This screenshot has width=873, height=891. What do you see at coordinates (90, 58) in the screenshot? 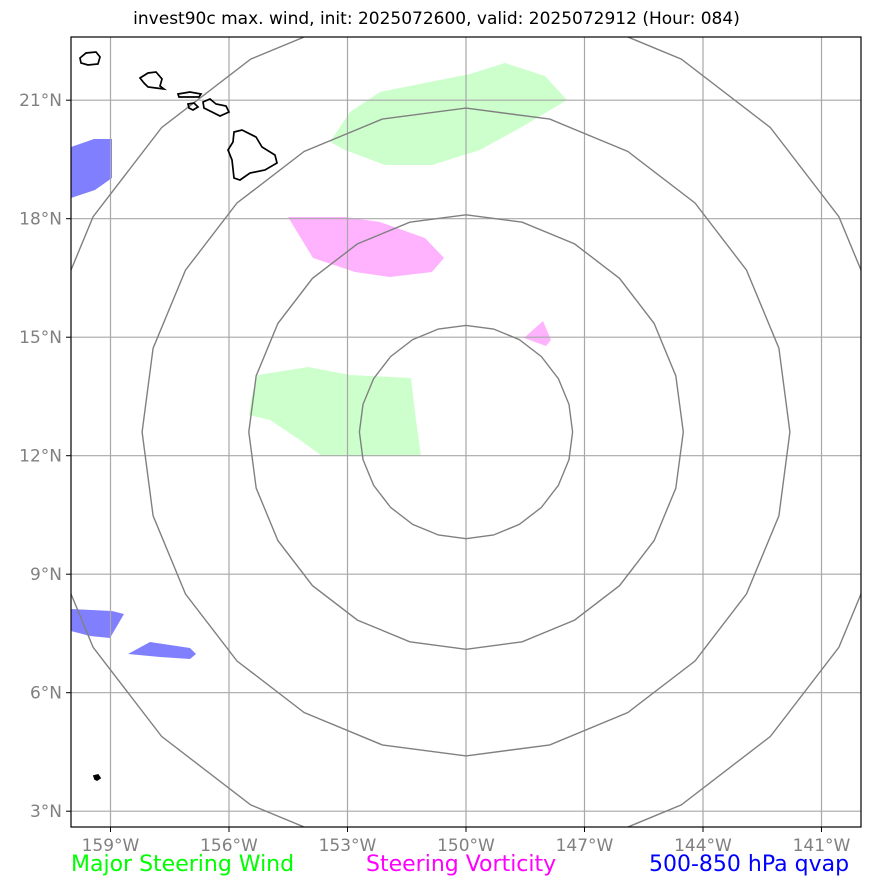
I see `island-niihau-kauai` at bounding box center [90, 58].